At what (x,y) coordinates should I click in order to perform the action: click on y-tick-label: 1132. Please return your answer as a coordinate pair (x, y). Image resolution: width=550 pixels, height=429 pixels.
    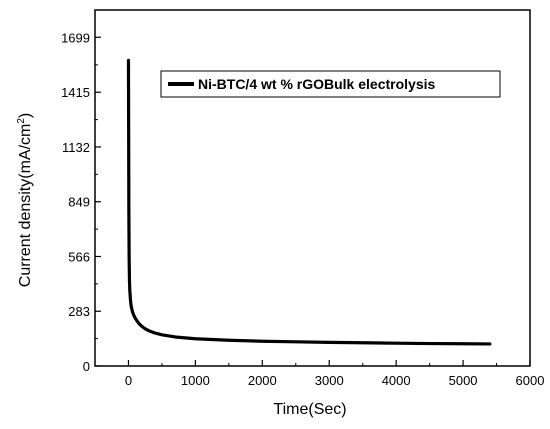
    Looking at the image, I should click on (76, 147).